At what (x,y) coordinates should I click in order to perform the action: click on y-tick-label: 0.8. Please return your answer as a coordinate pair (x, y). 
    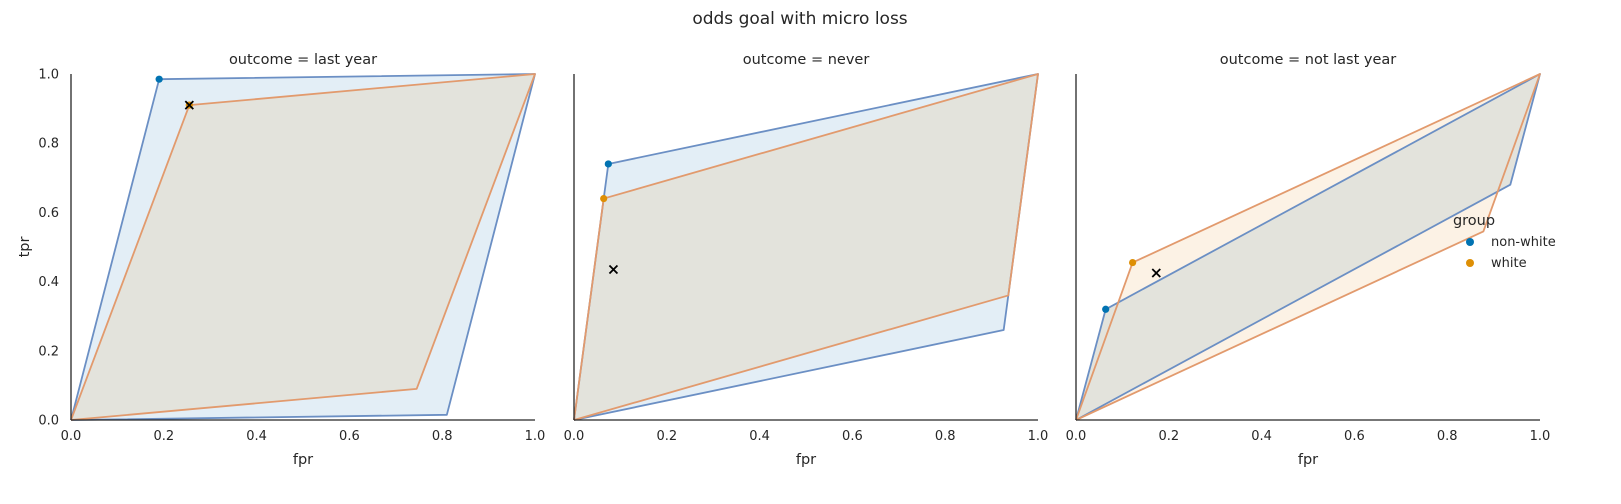
    Looking at the image, I should click on (48, 144).